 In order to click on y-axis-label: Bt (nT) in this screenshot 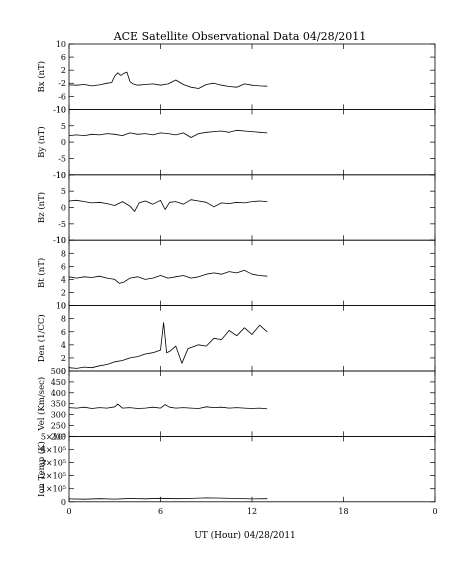, I will do `click(41, 273)`.